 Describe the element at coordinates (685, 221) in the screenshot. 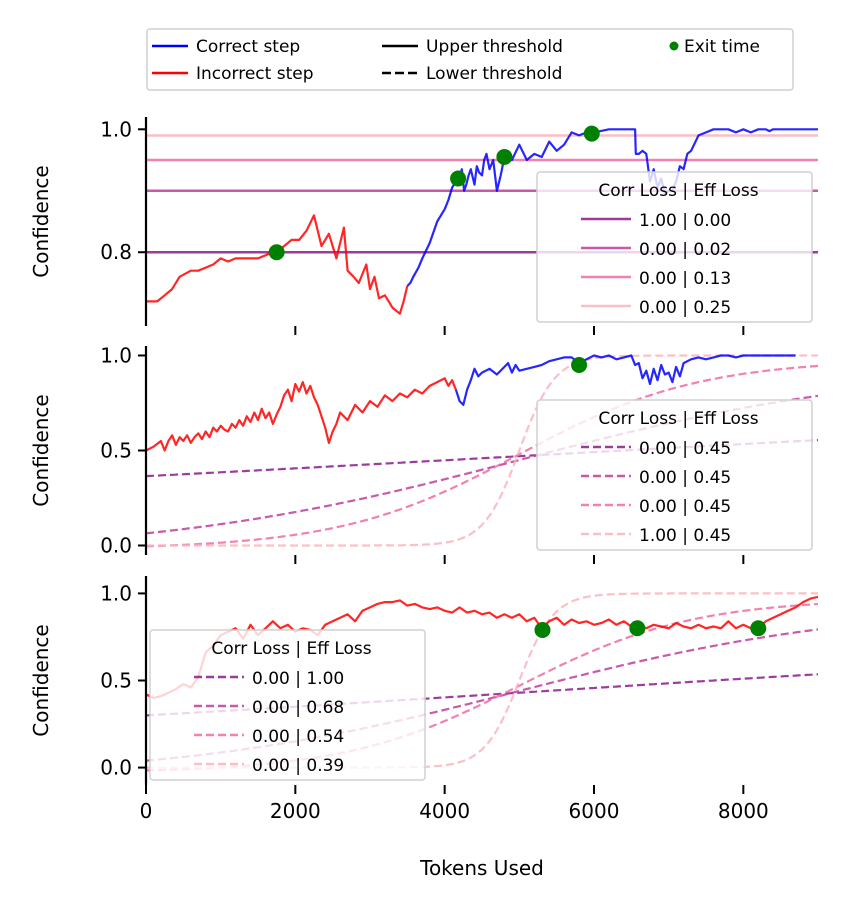

I see `panel-legend-label: 1.00 | 0.00` at that location.